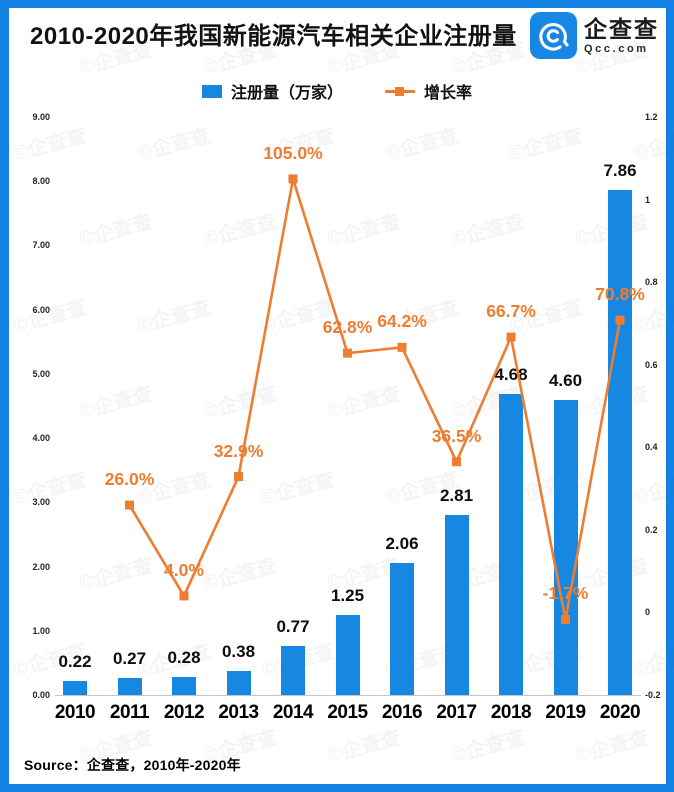 Image resolution: width=674 pixels, height=792 pixels. Describe the element at coordinates (651, 282) in the screenshot. I see `right-axis-tick: 0.8` at that location.